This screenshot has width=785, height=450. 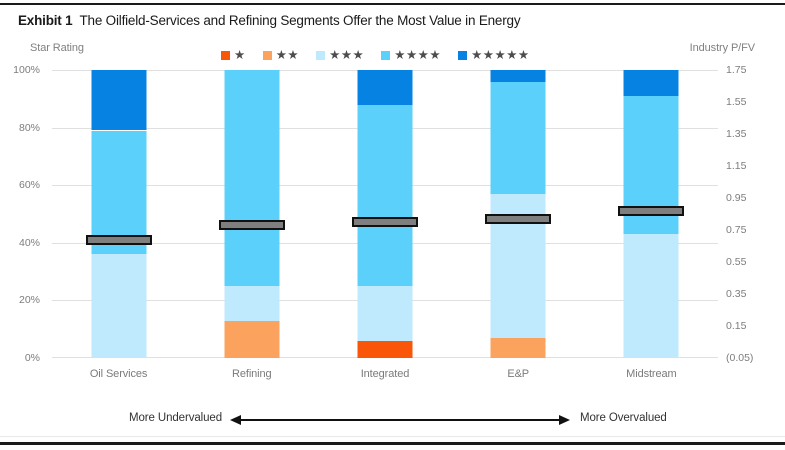 I want to click on right-tick-label: 0.95, so click(x=736, y=198).